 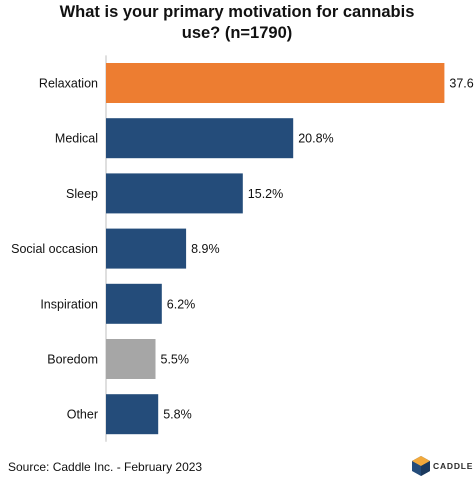 What do you see at coordinates (421, 466) in the screenshot?
I see `caddle-hexagon-icon` at bounding box center [421, 466].